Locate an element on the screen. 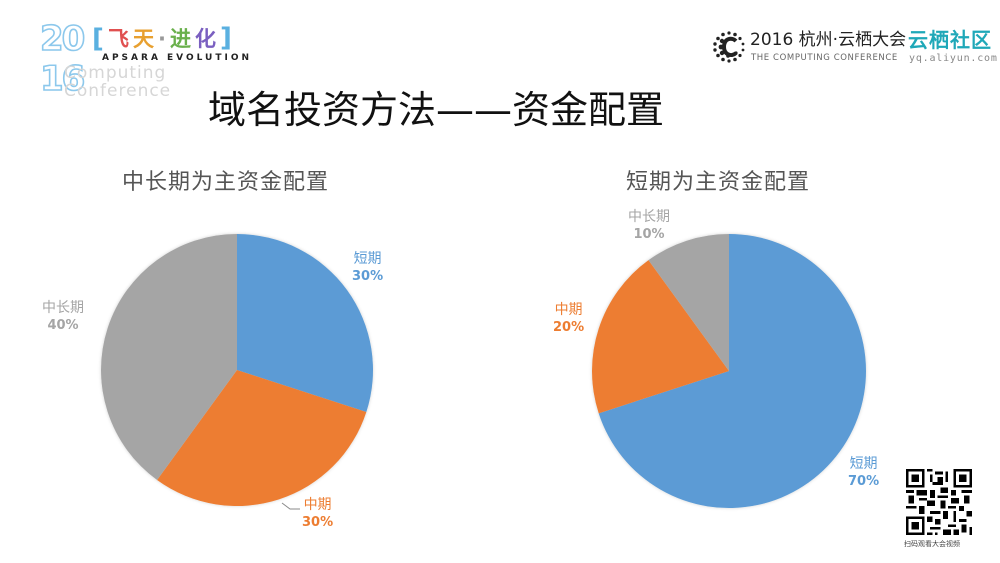 The height and width of the screenshot is (563, 1000). community-url: yq.aliyun.com is located at coordinates (953, 58).